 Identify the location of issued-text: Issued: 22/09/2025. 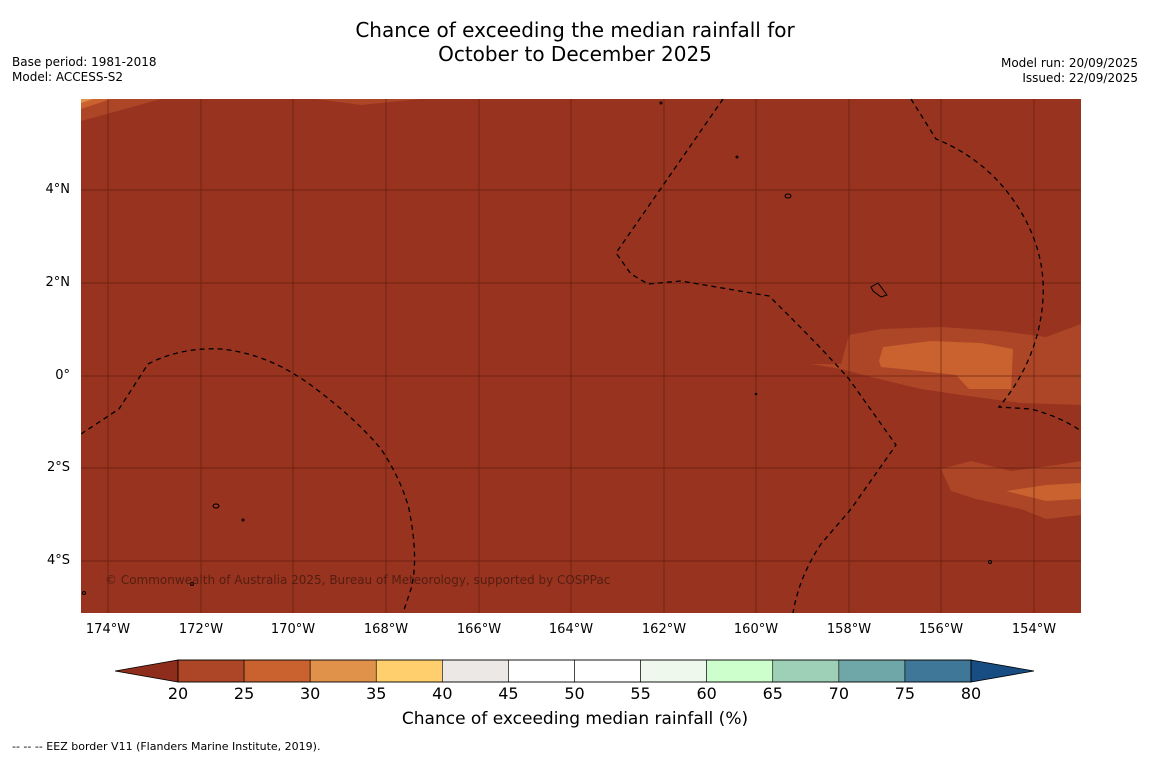
(1080, 78).